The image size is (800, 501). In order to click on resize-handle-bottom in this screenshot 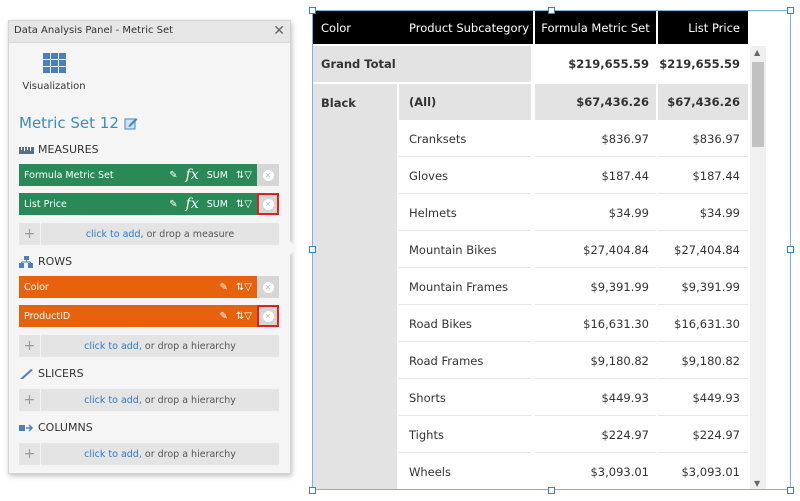, I will do `click(551, 490)`.